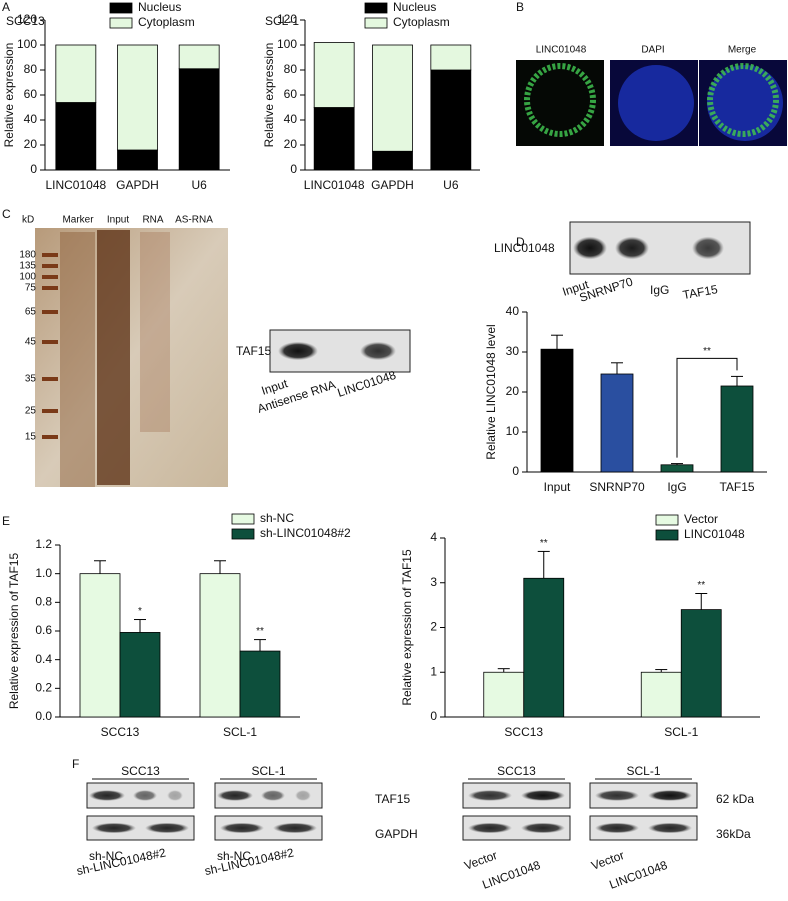 This screenshot has height=901, width=788. What do you see at coordinates (14, 631) in the screenshot?
I see `y-axis-label: Relative expression of TAF15` at bounding box center [14, 631].